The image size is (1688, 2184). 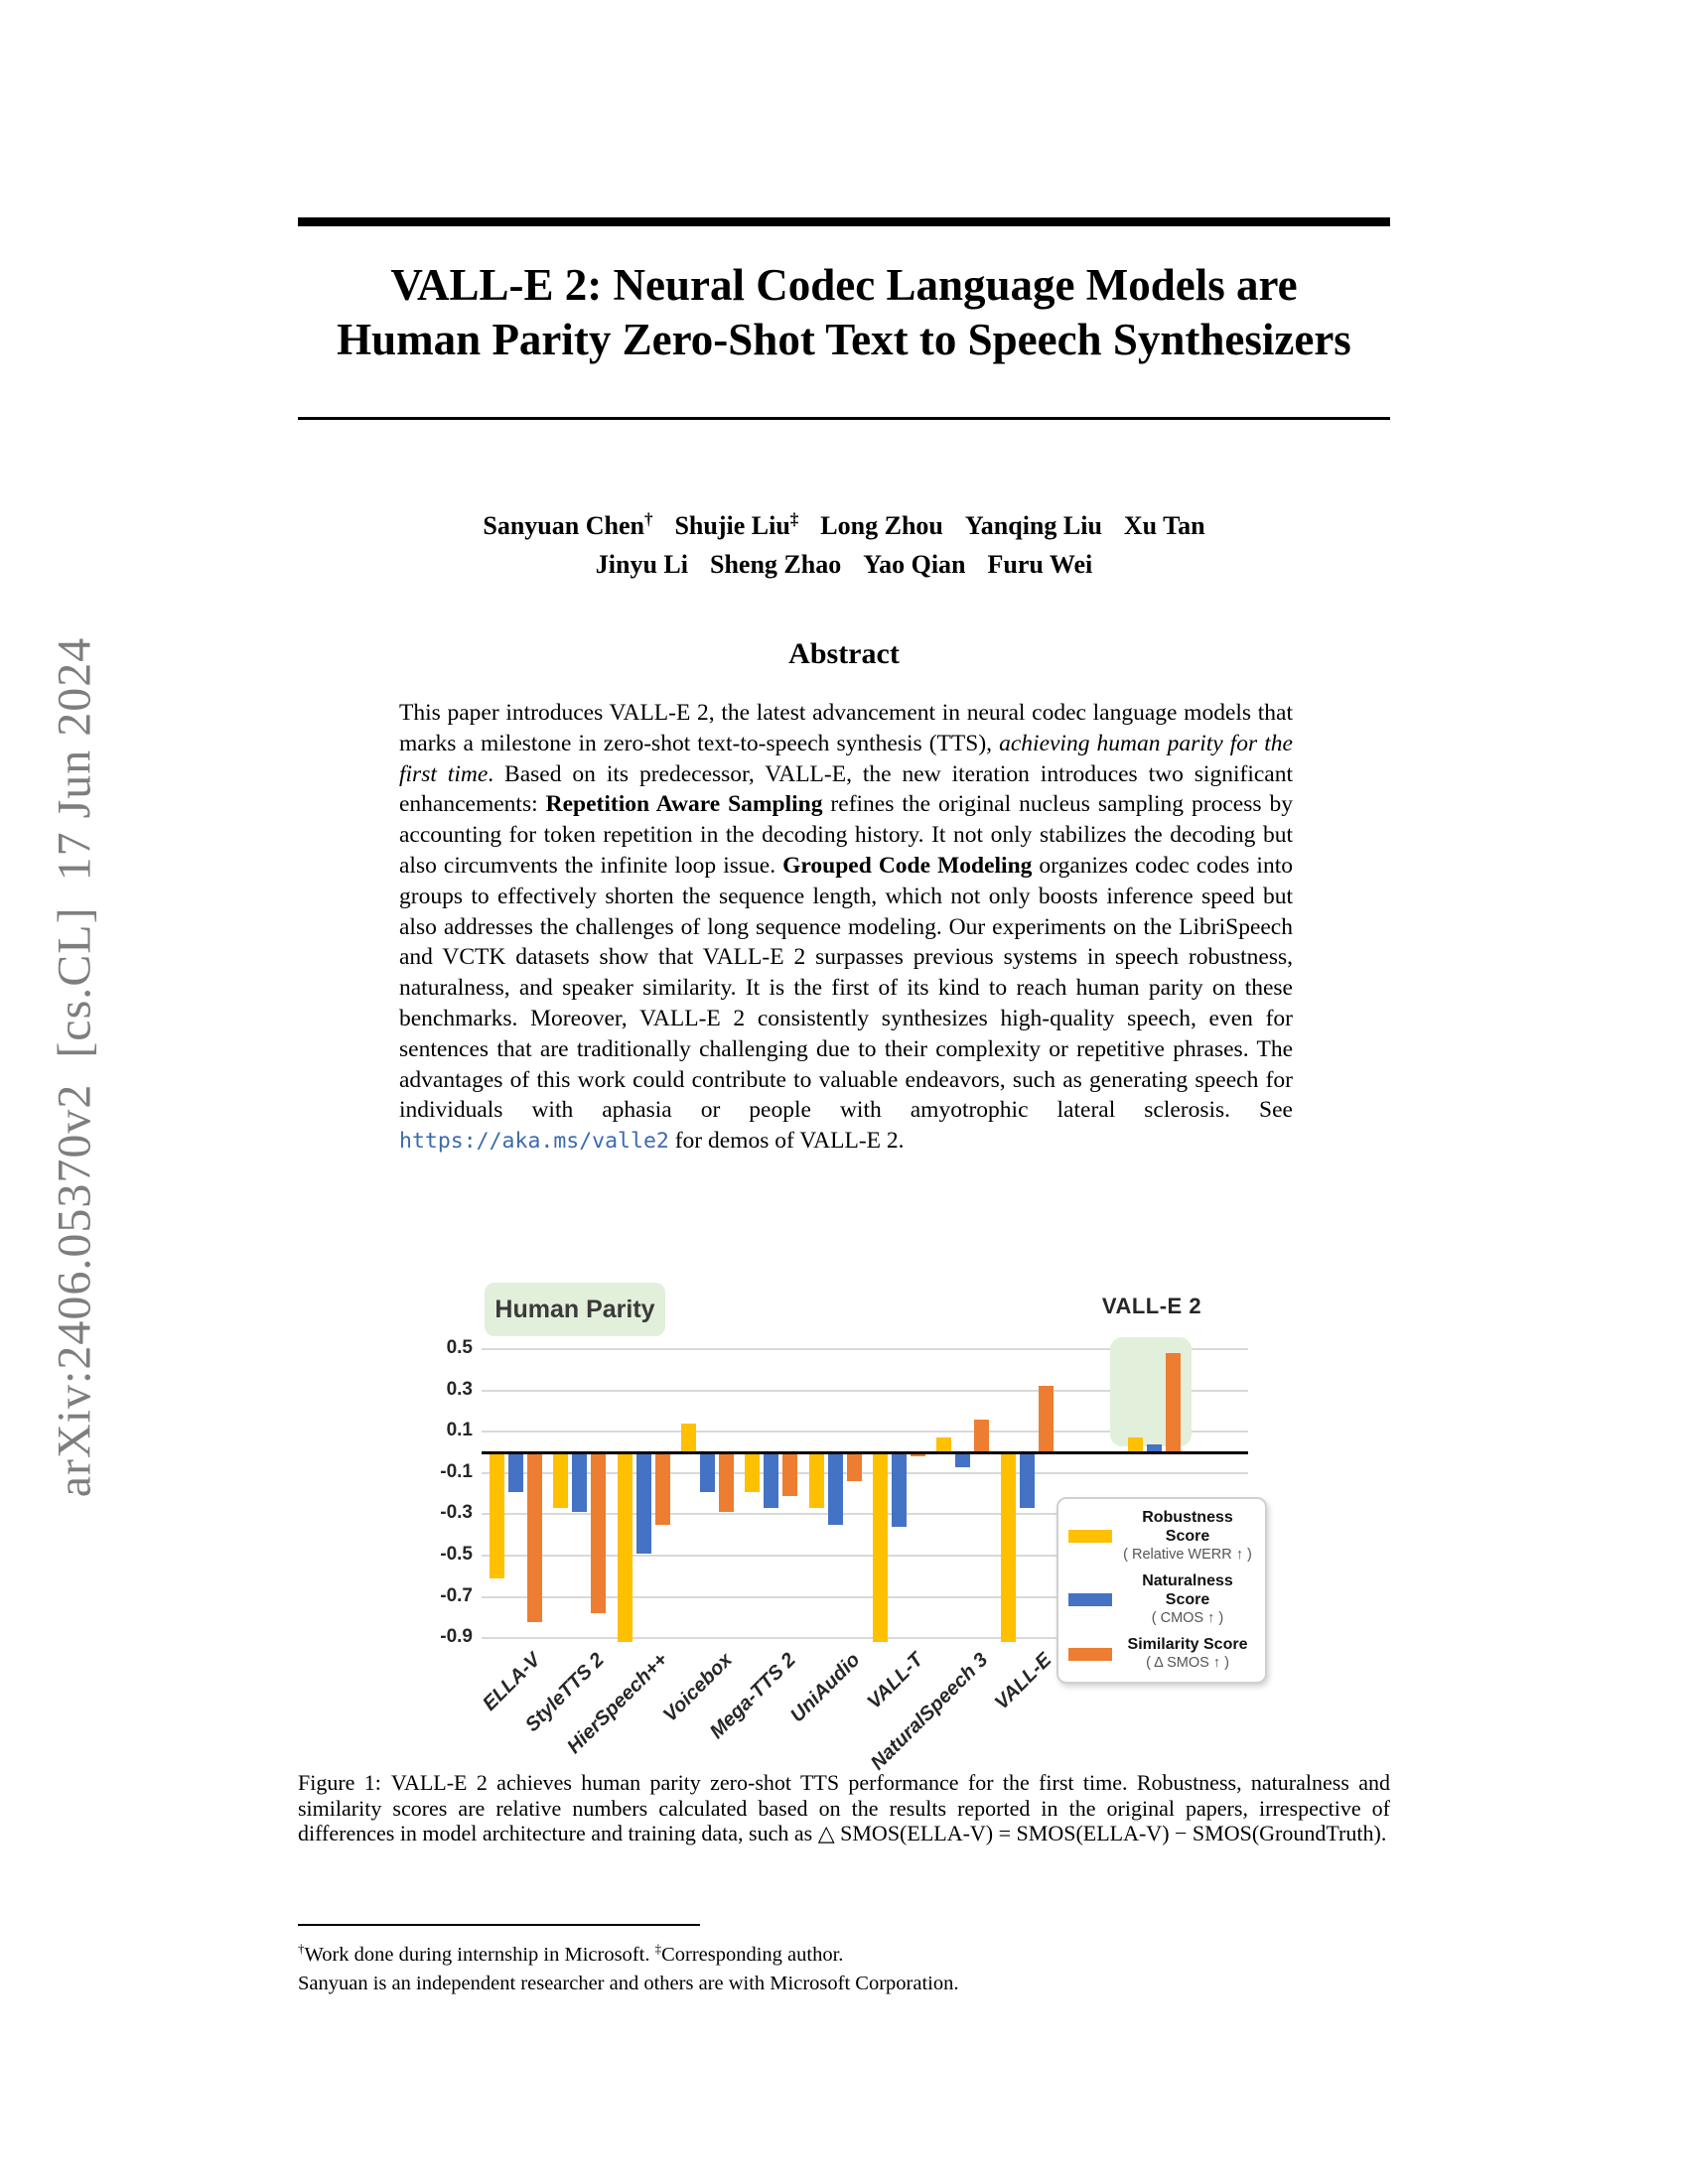 I want to click on human-parity-badge: Human Parity, so click(x=575, y=1309).